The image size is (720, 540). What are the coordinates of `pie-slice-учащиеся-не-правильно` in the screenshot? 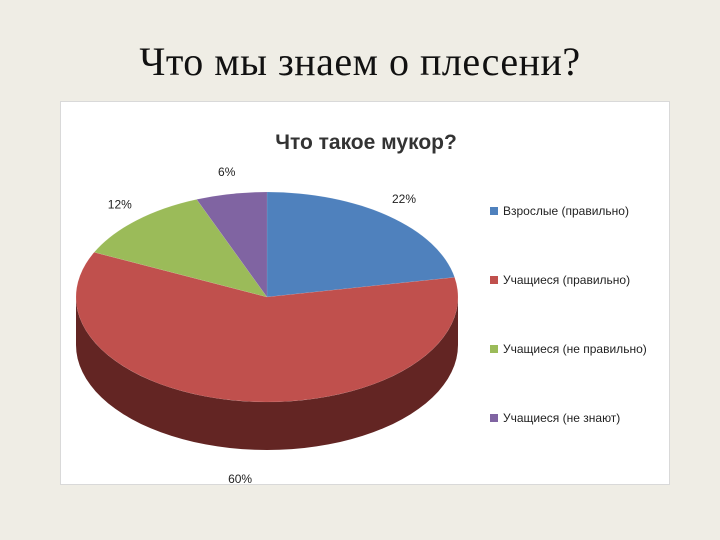 It's located at (180, 248).